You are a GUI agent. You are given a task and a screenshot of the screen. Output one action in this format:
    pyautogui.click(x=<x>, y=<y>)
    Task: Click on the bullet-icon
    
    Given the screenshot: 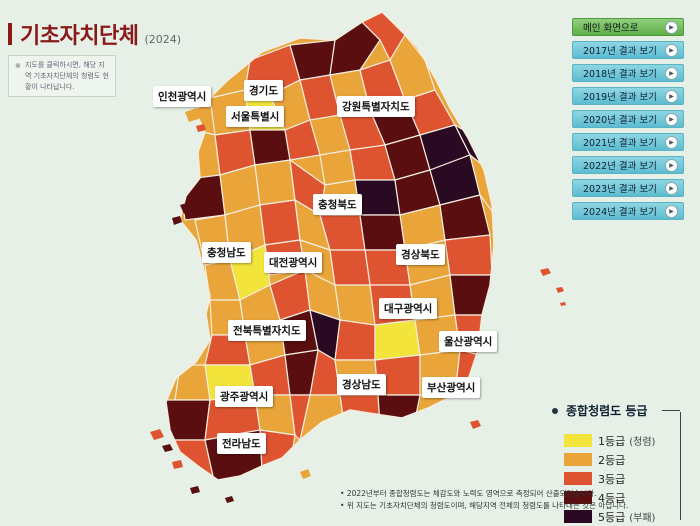 What is the action you would take?
    pyautogui.click(x=555, y=410)
    